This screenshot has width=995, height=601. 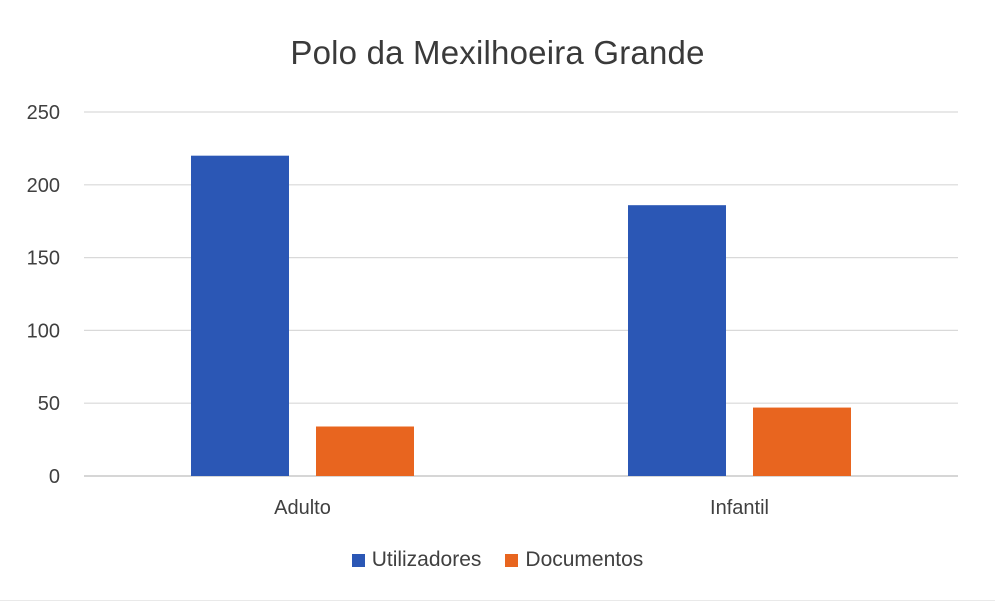 What do you see at coordinates (49, 404) in the screenshot?
I see `y-tick-label: 50` at bounding box center [49, 404].